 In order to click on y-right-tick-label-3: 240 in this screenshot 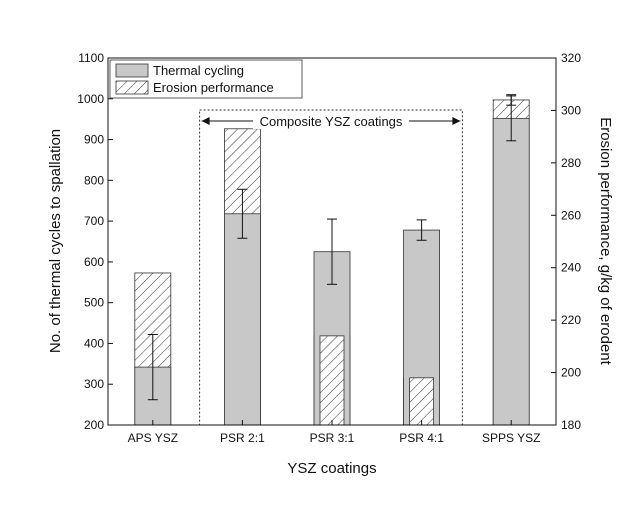, I will do `click(571, 268)`.